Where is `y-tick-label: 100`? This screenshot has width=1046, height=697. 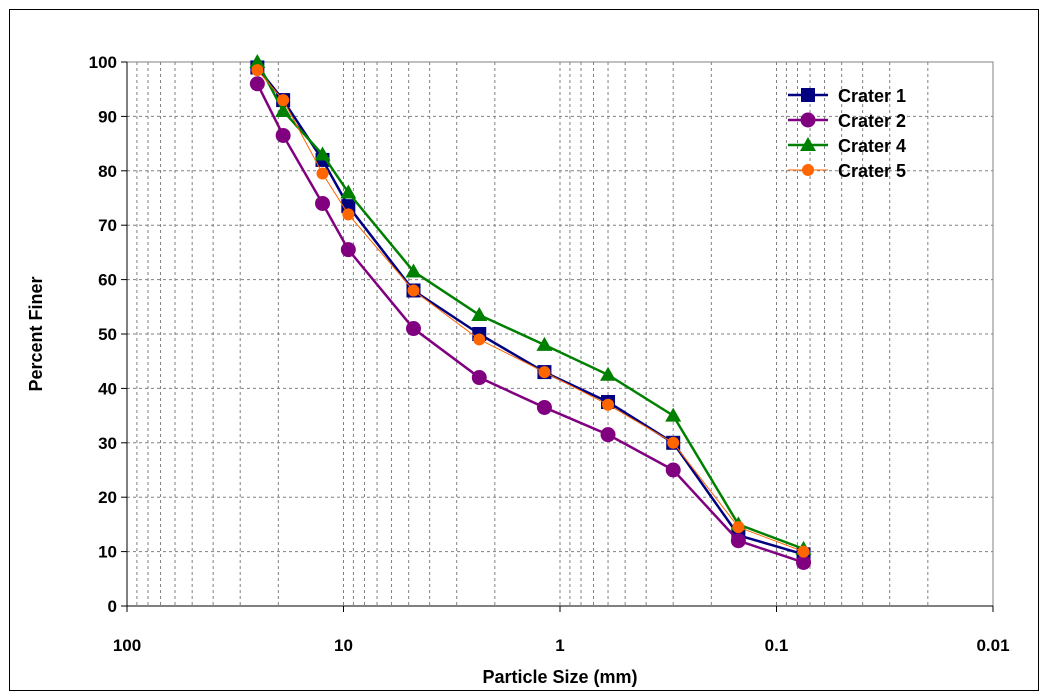 y-tick-label: 100 is located at coordinates (103, 62).